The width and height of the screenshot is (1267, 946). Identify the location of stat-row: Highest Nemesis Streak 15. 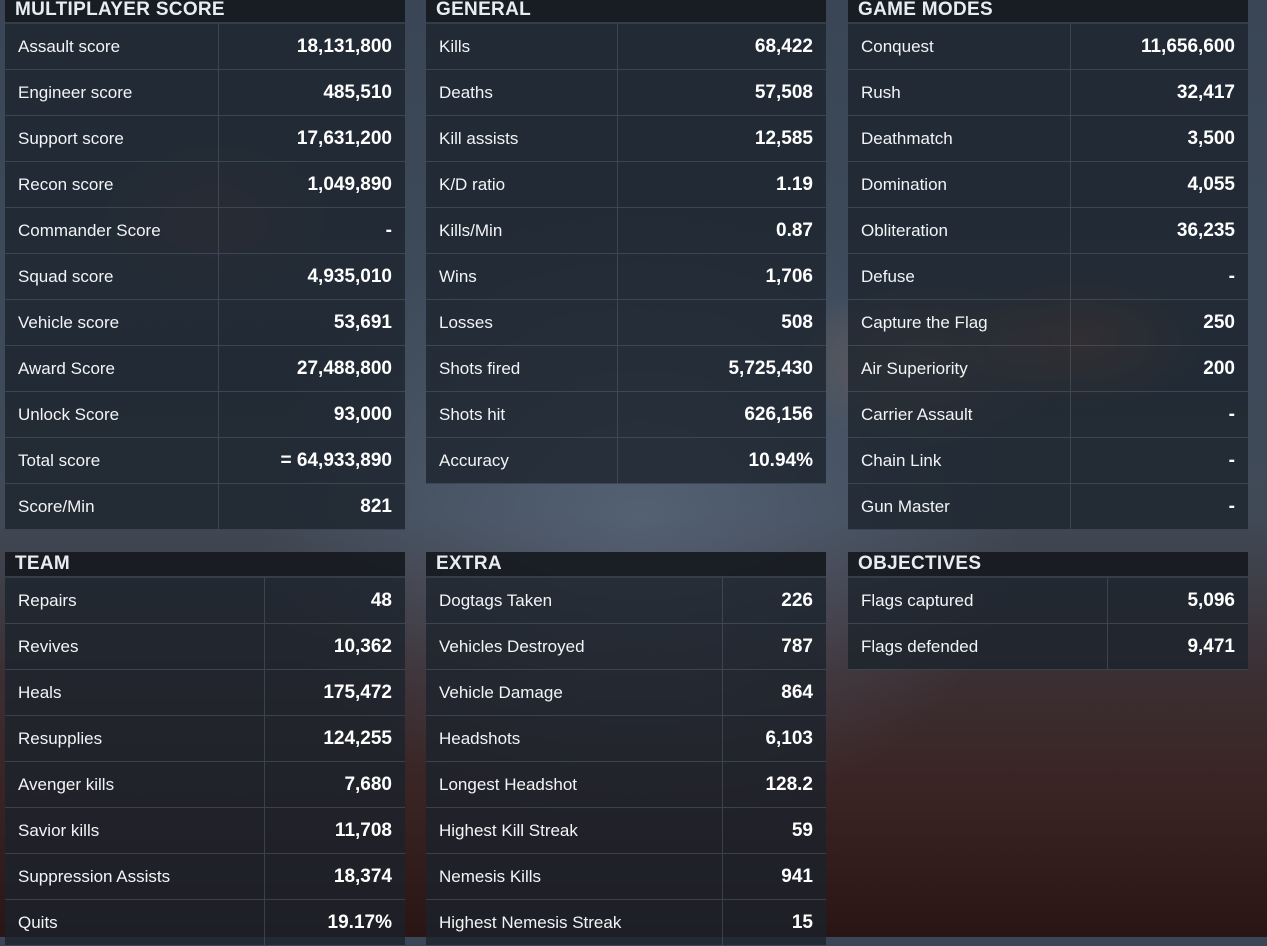
(626, 923).